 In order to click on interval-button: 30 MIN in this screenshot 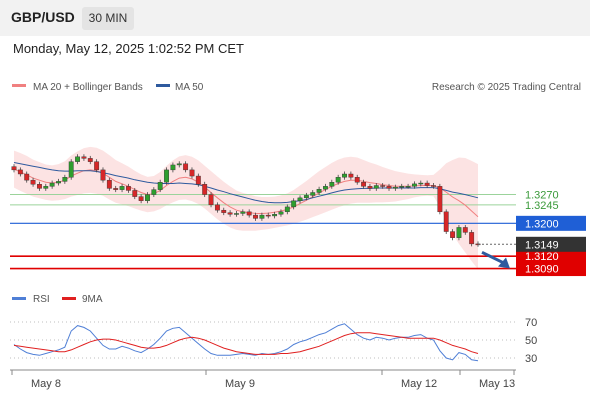, I will do `click(108, 18)`.